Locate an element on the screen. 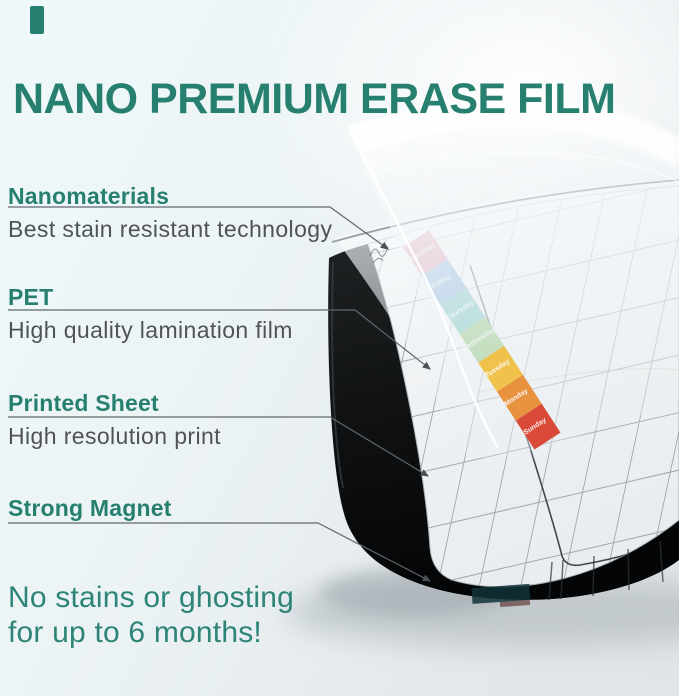 The image size is (679, 696). magnet-base-details is located at coordinates (567, 574).